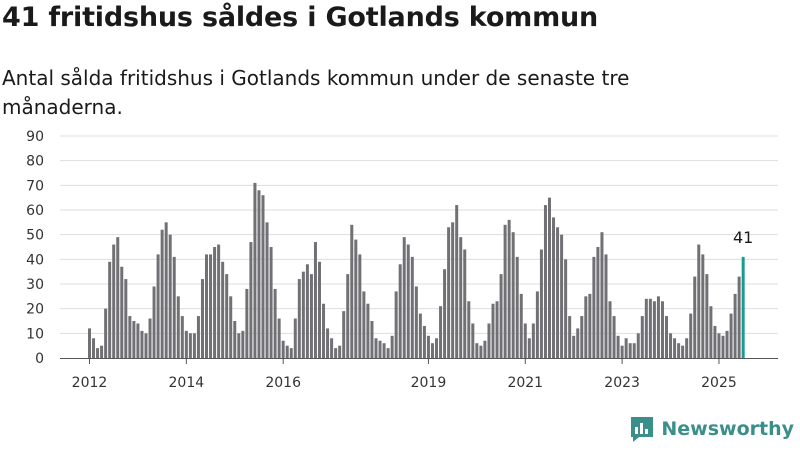 The width and height of the screenshot is (800, 450). Describe the element at coordinates (35, 236) in the screenshot. I see `y-tick-label: 50` at that location.